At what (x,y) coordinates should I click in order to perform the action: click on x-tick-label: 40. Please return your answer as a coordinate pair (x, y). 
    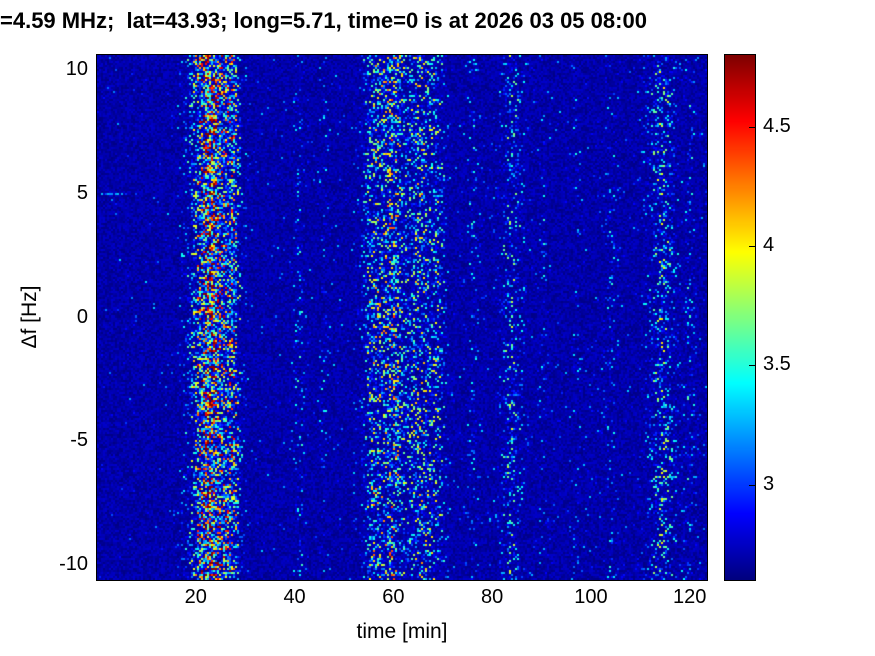
    Looking at the image, I should click on (294, 597).